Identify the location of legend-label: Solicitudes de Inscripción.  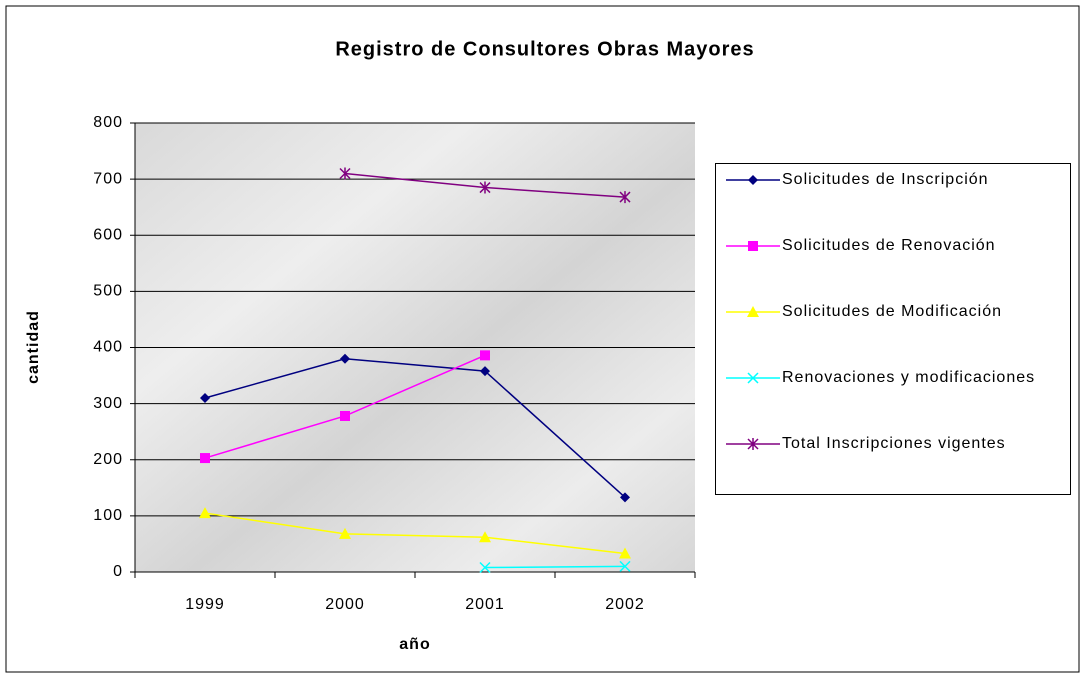
(885, 179).